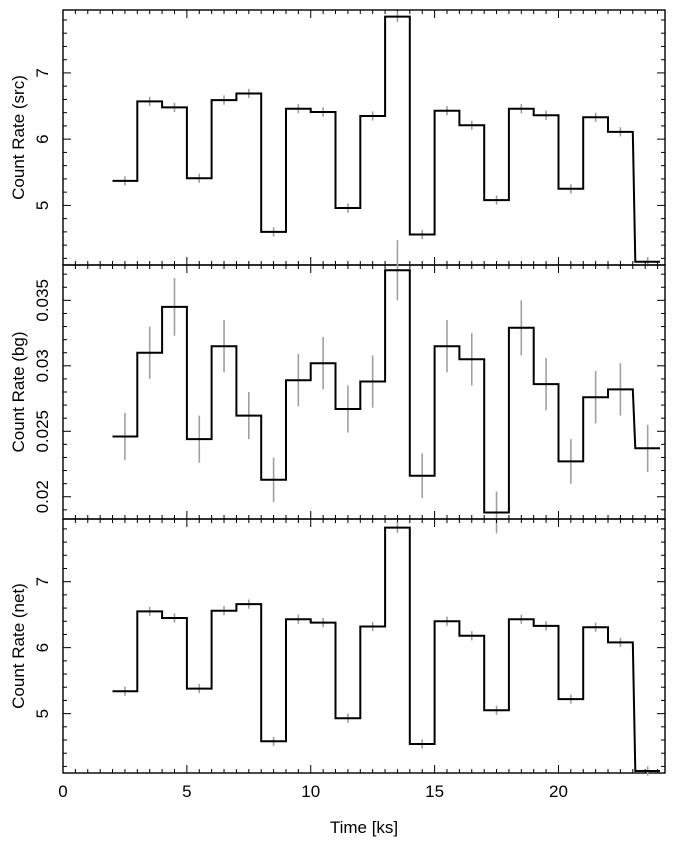  I want to click on y-tick-label-bg: 0.03, so click(42, 365).